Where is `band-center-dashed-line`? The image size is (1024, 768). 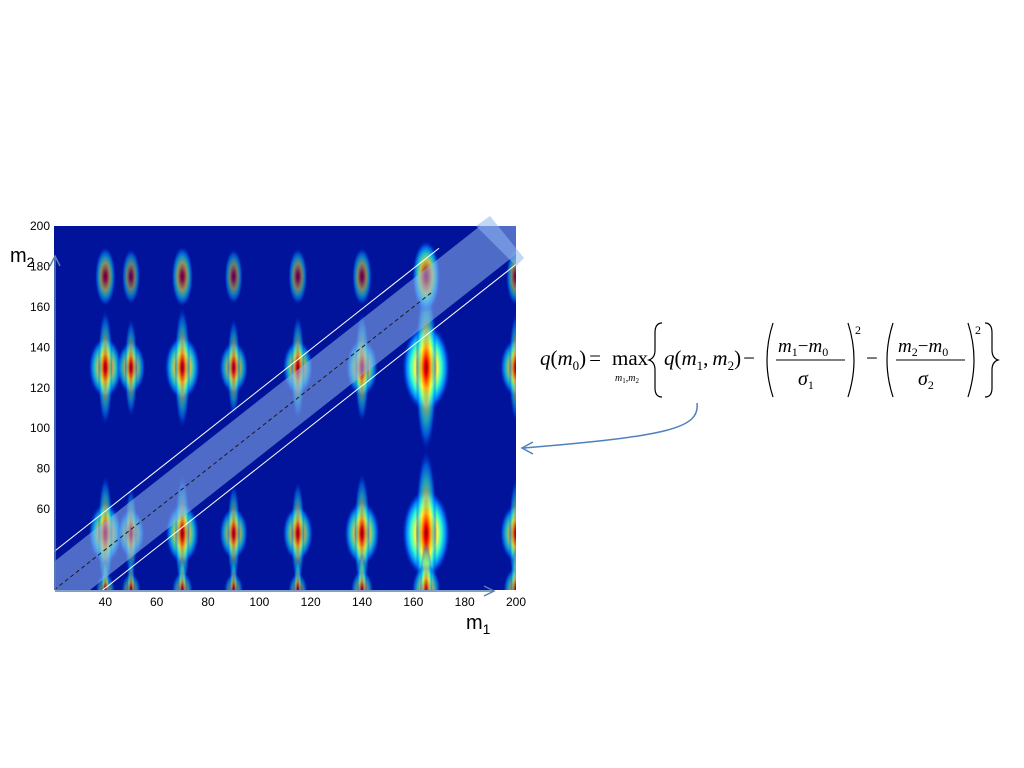
band-center-dashed-line is located at coordinates (243, 441).